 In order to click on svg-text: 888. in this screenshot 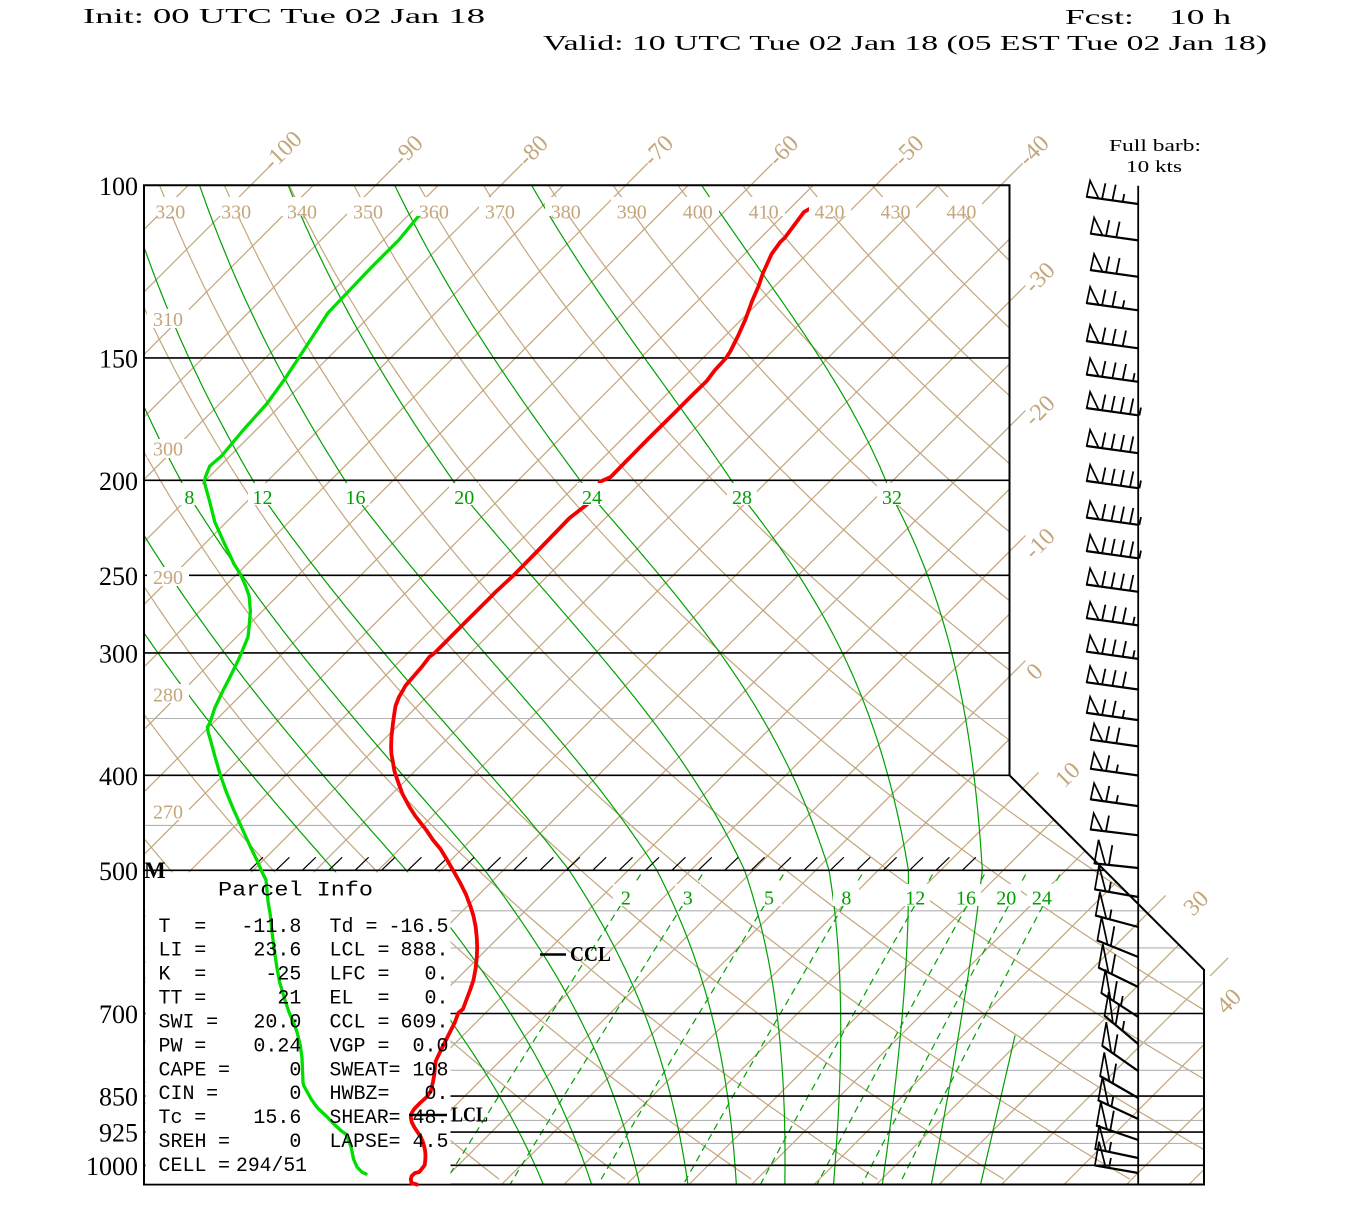, I will do `click(425, 951)`.